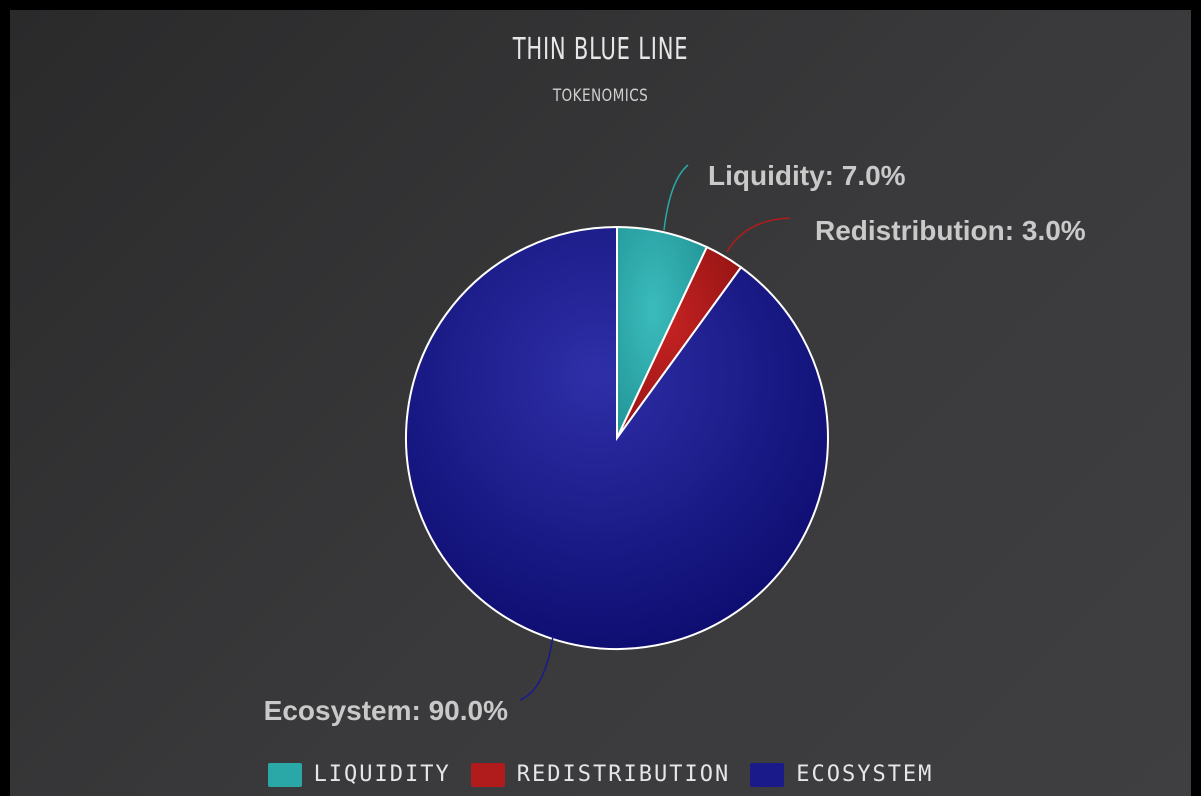 This screenshot has height=796, width=1201. What do you see at coordinates (536, 668) in the screenshot?
I see `label-connector-ecosystem` at bounding box center [536, 668].